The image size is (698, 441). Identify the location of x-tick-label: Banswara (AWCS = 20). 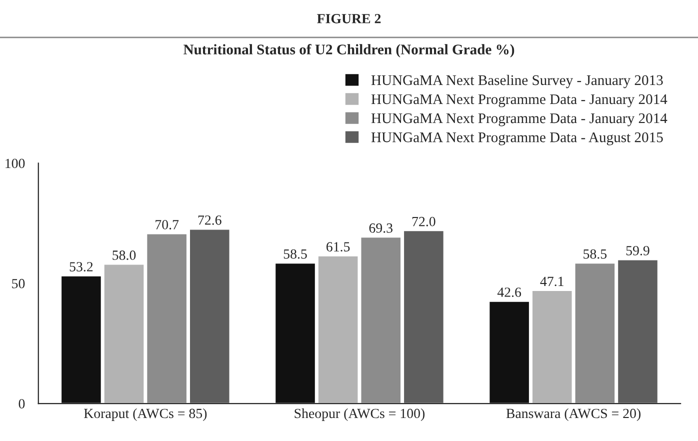
(573, 414).